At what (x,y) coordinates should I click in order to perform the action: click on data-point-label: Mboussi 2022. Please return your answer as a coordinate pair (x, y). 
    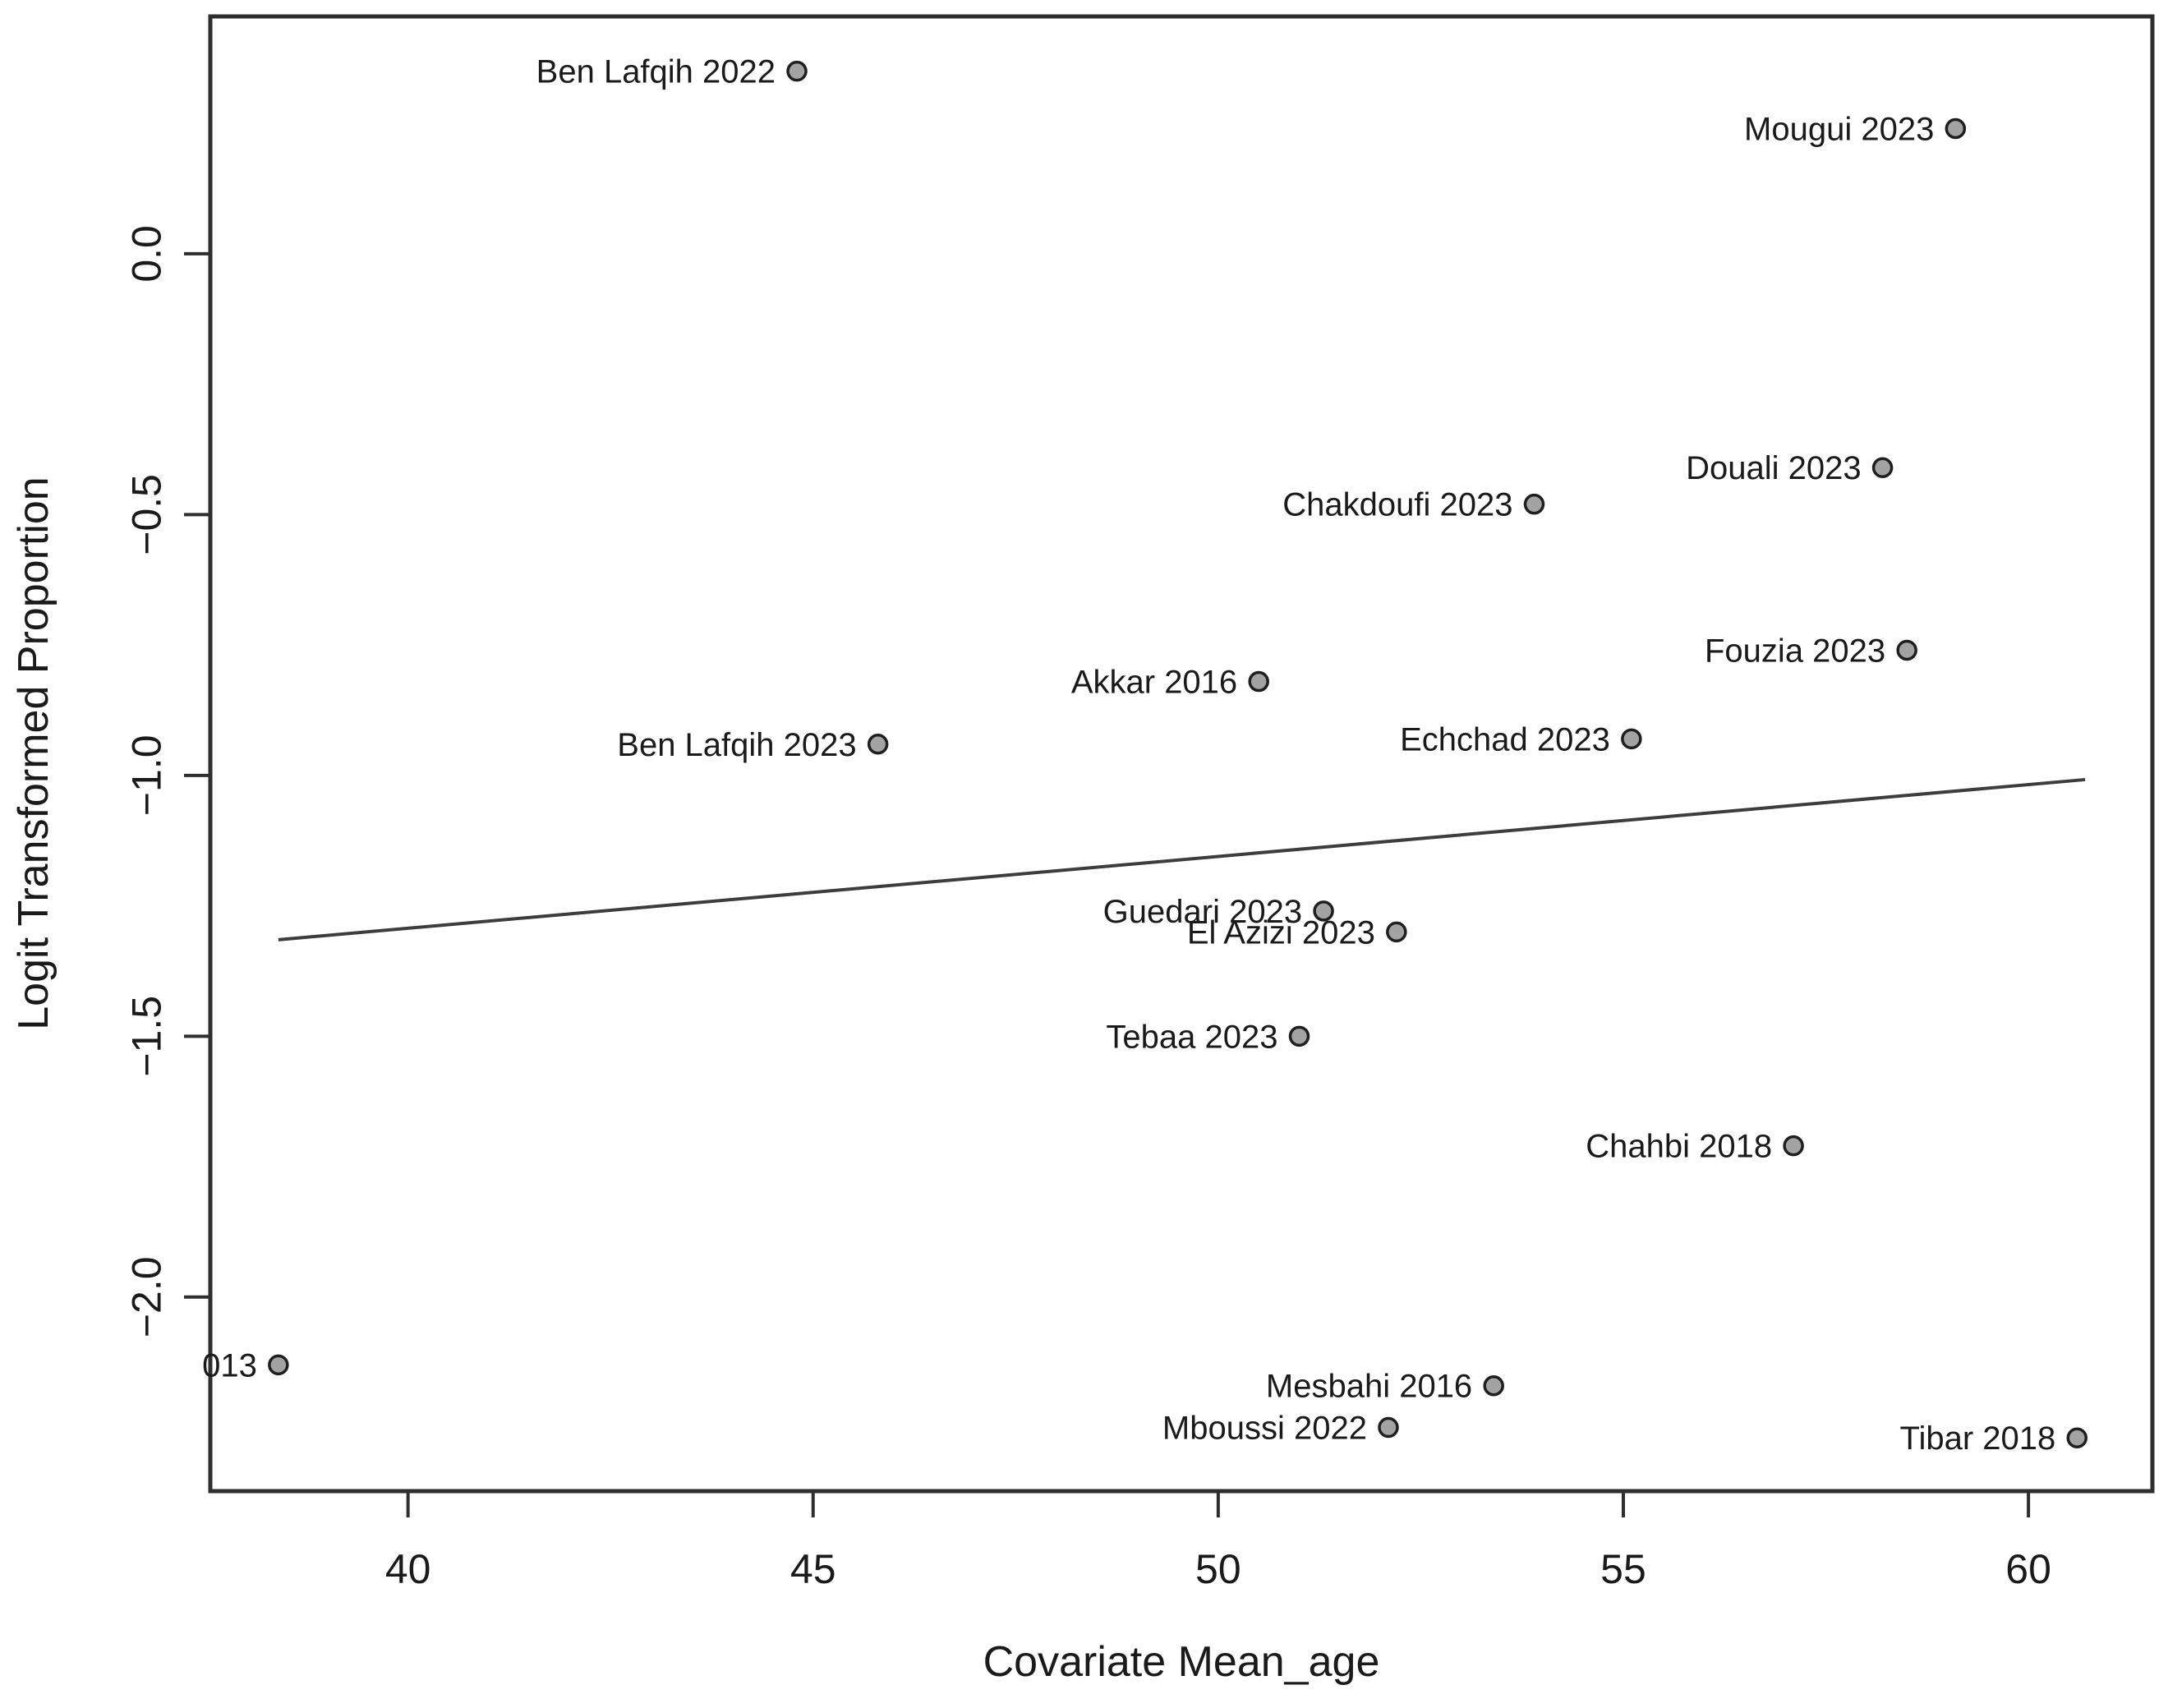
    Looking at the image, I should click on (1264, 1429).